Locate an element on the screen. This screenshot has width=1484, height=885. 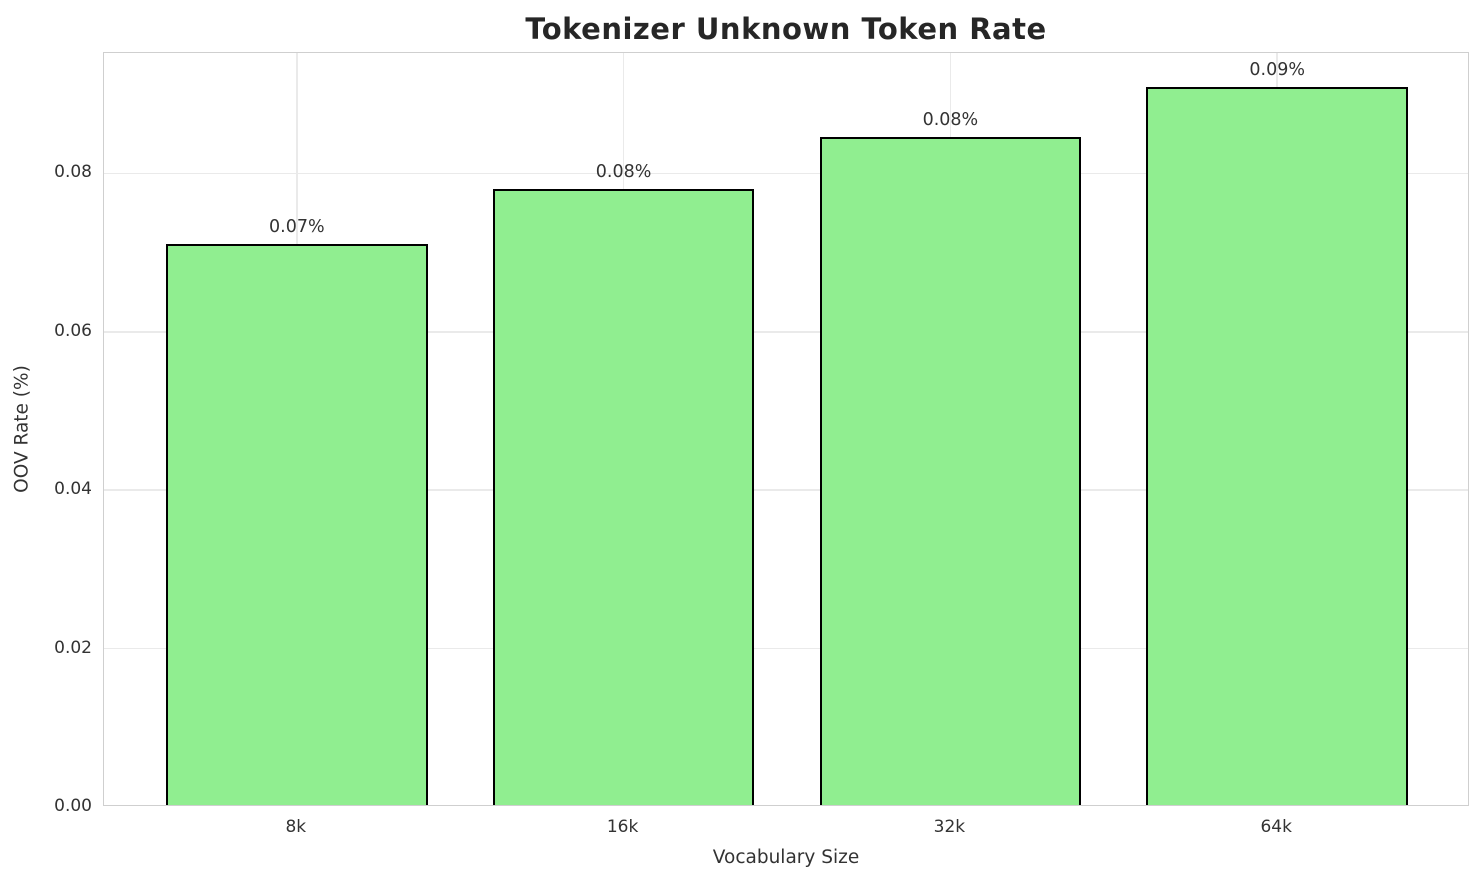
y-tick-label: 0.02 is located at coordinates (73, 647).